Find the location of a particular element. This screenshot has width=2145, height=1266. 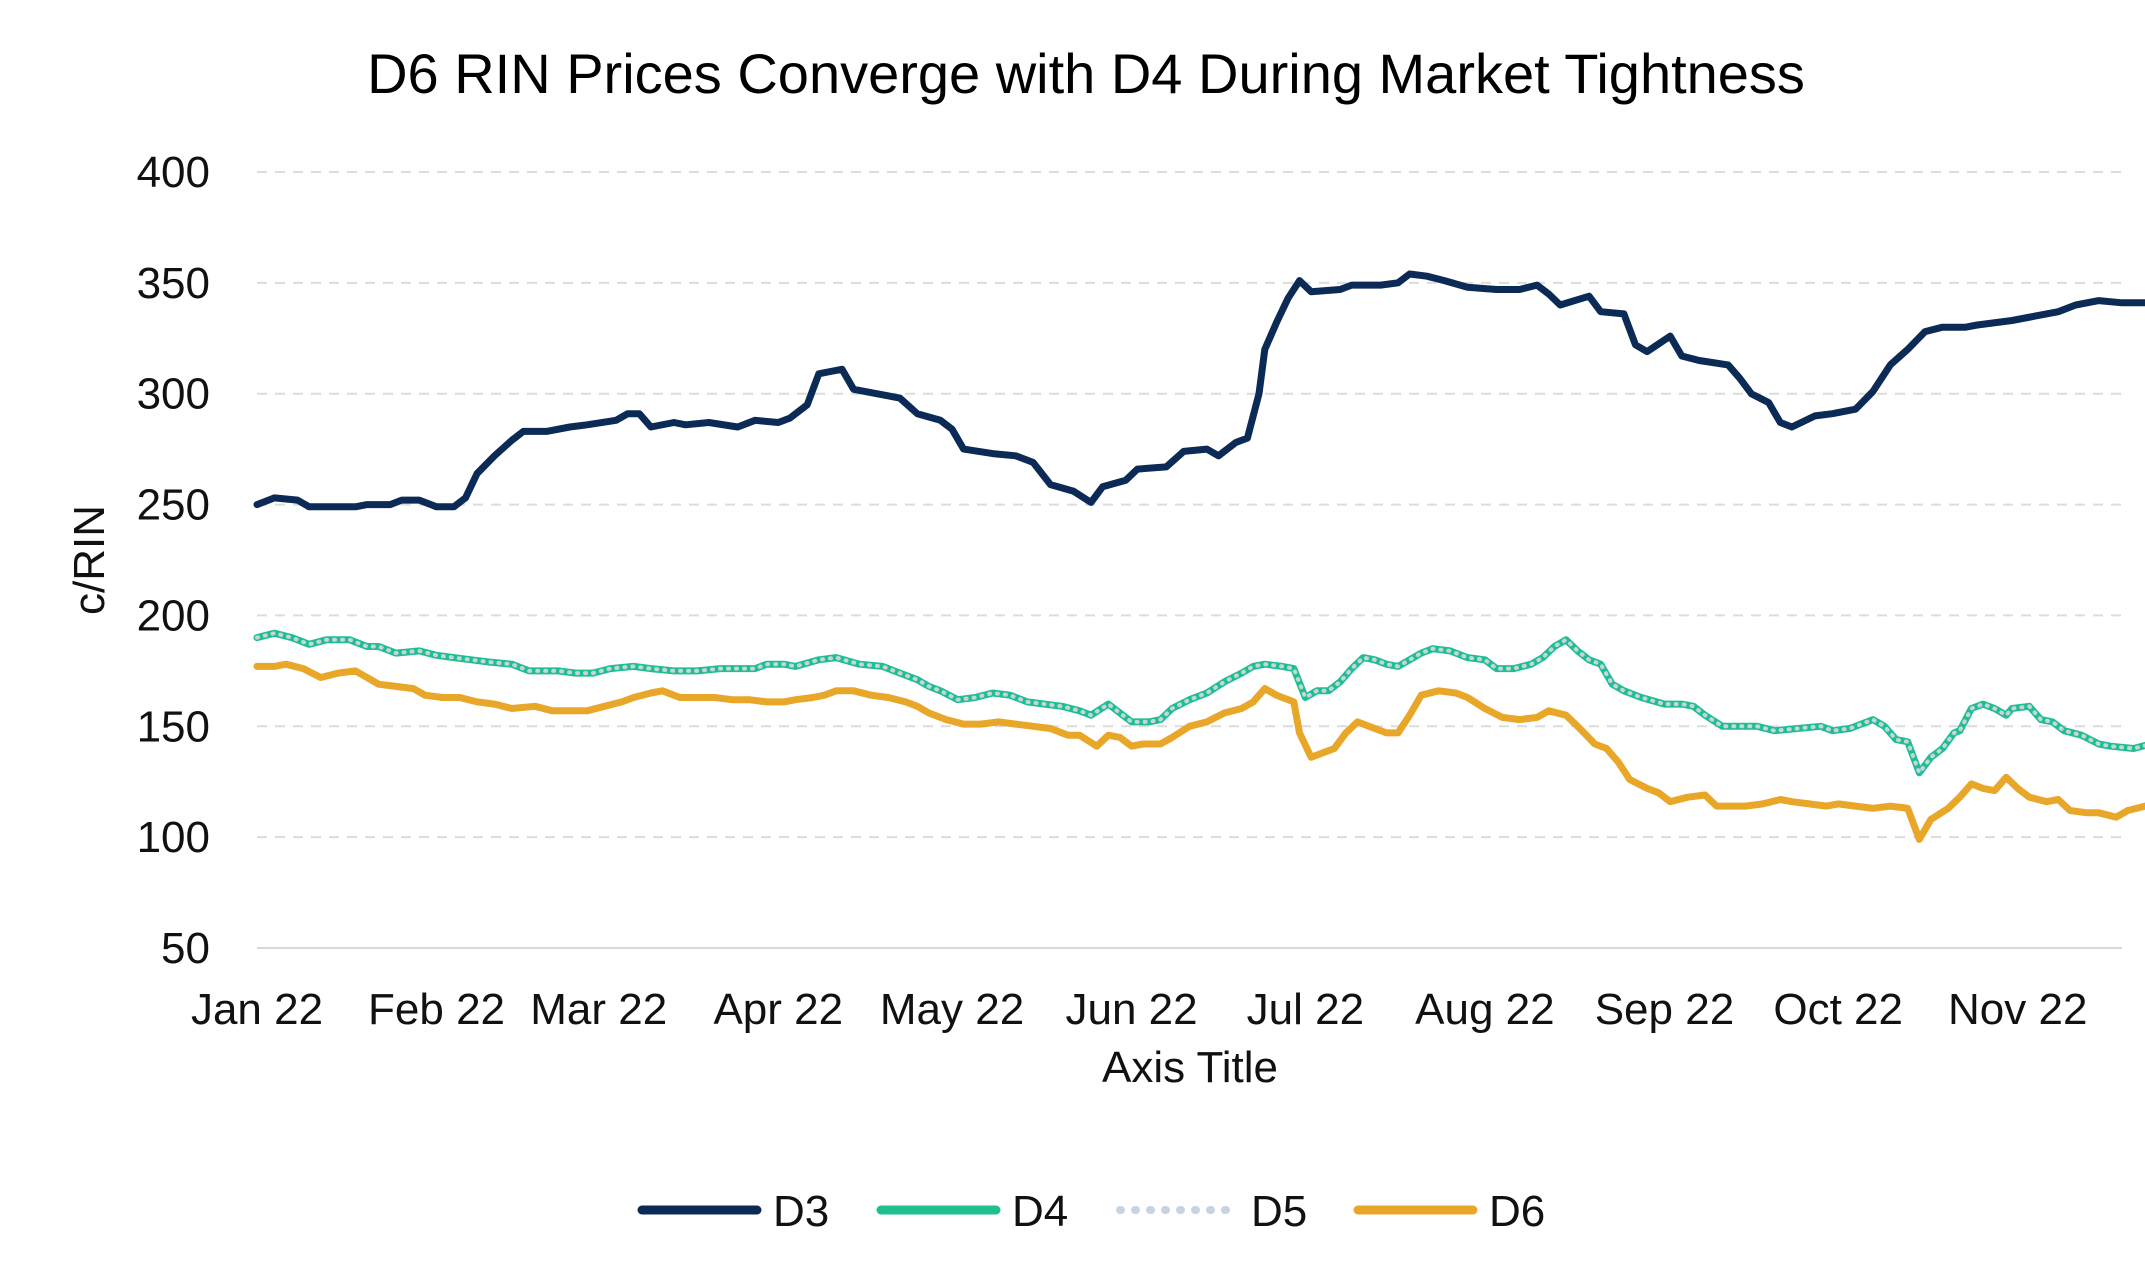

x-tick-label: Aug 22 is located at coordinates (1484, 1009).